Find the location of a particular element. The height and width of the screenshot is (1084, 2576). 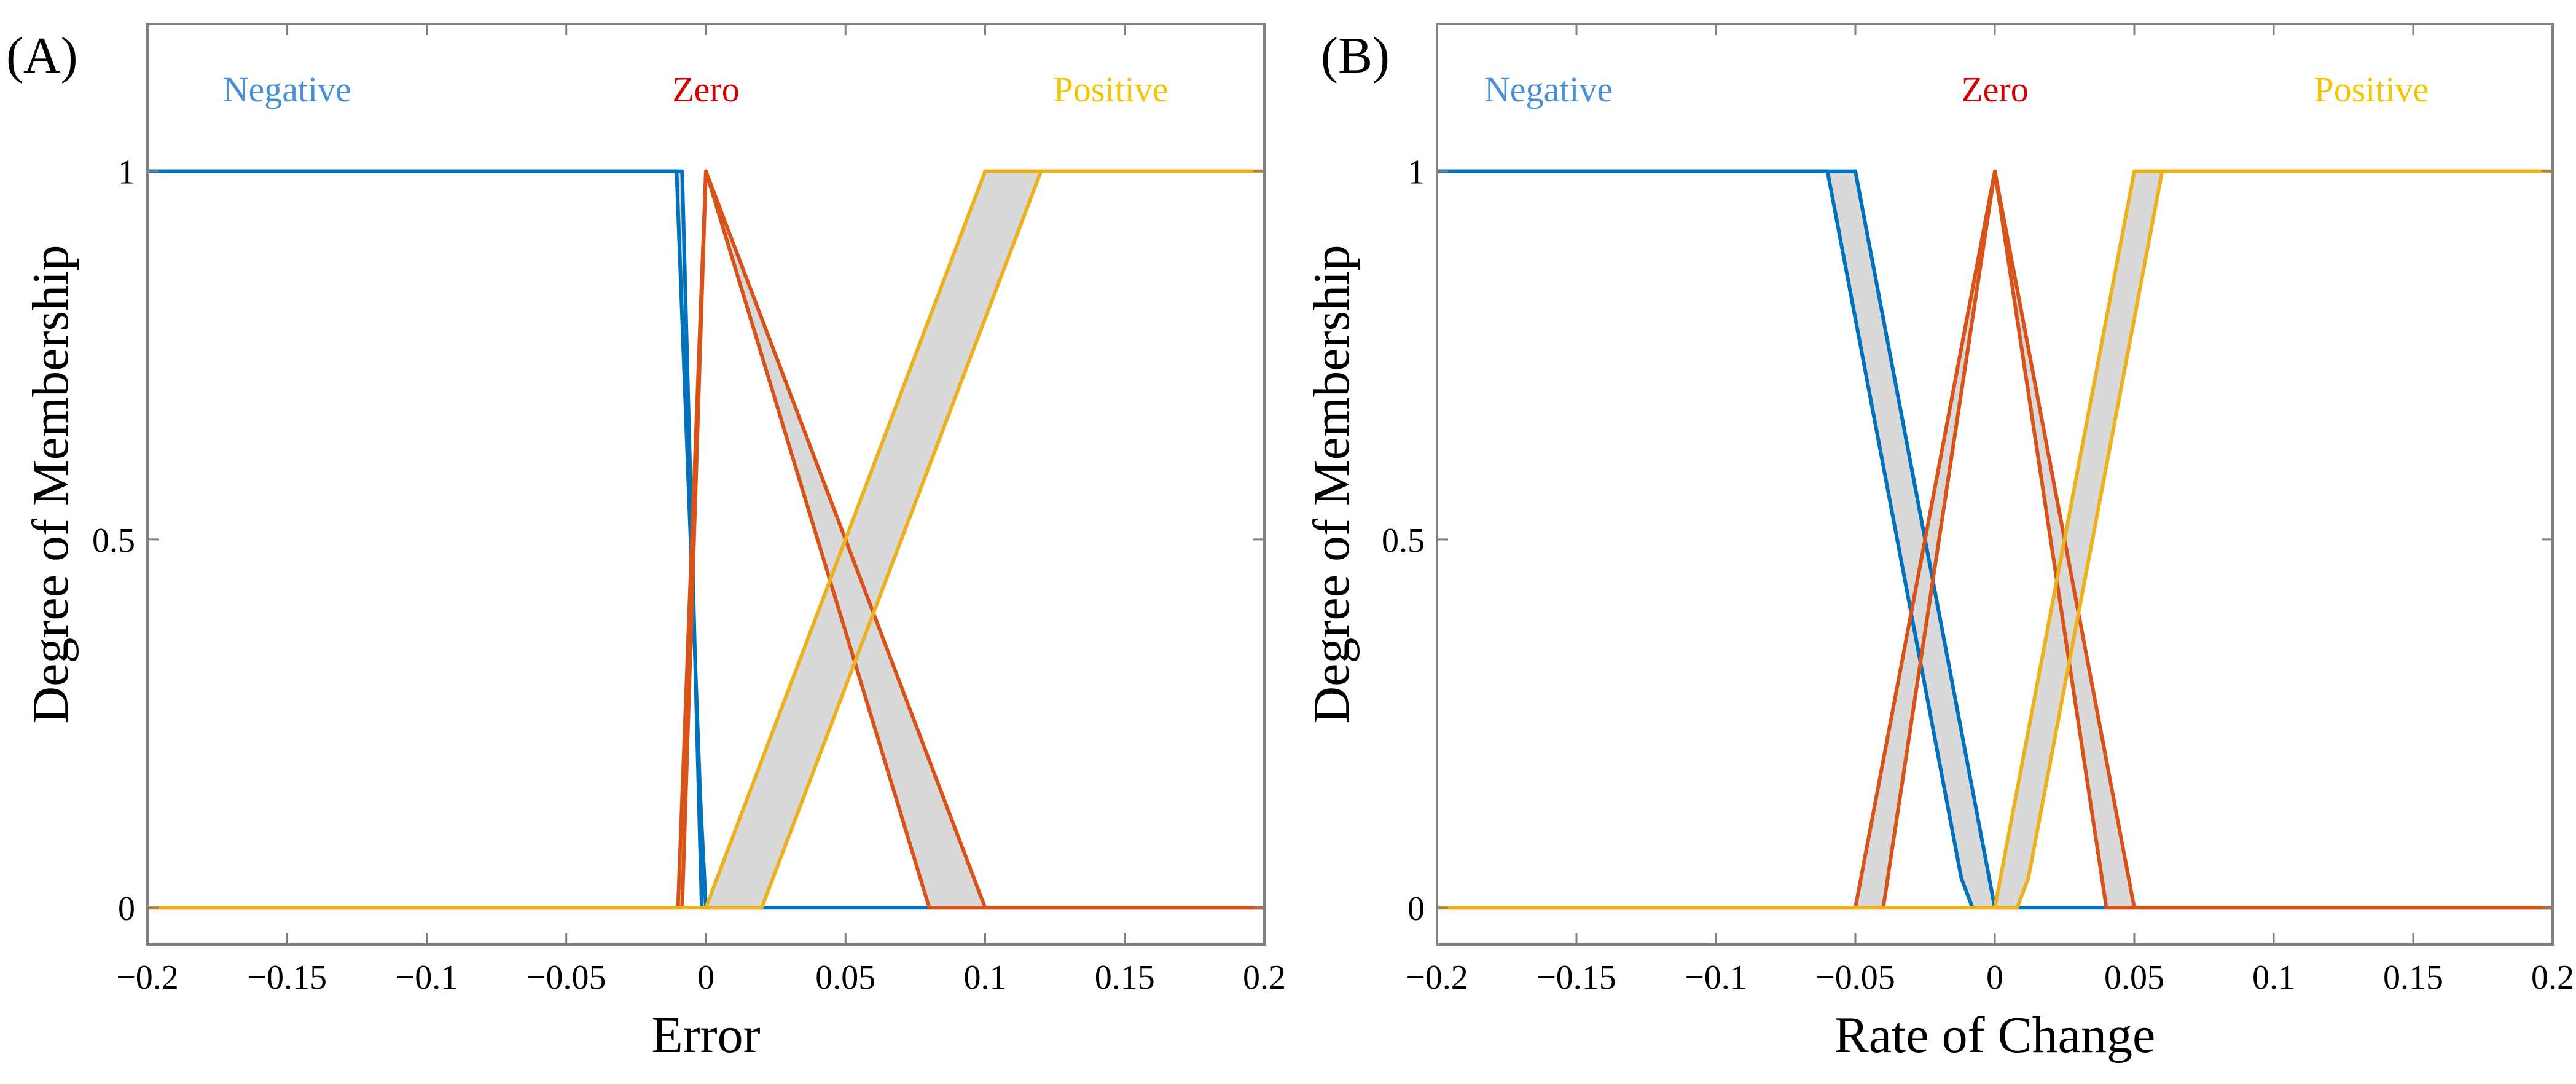

x-axis-label: Error is located at coordinates (705, 1035).